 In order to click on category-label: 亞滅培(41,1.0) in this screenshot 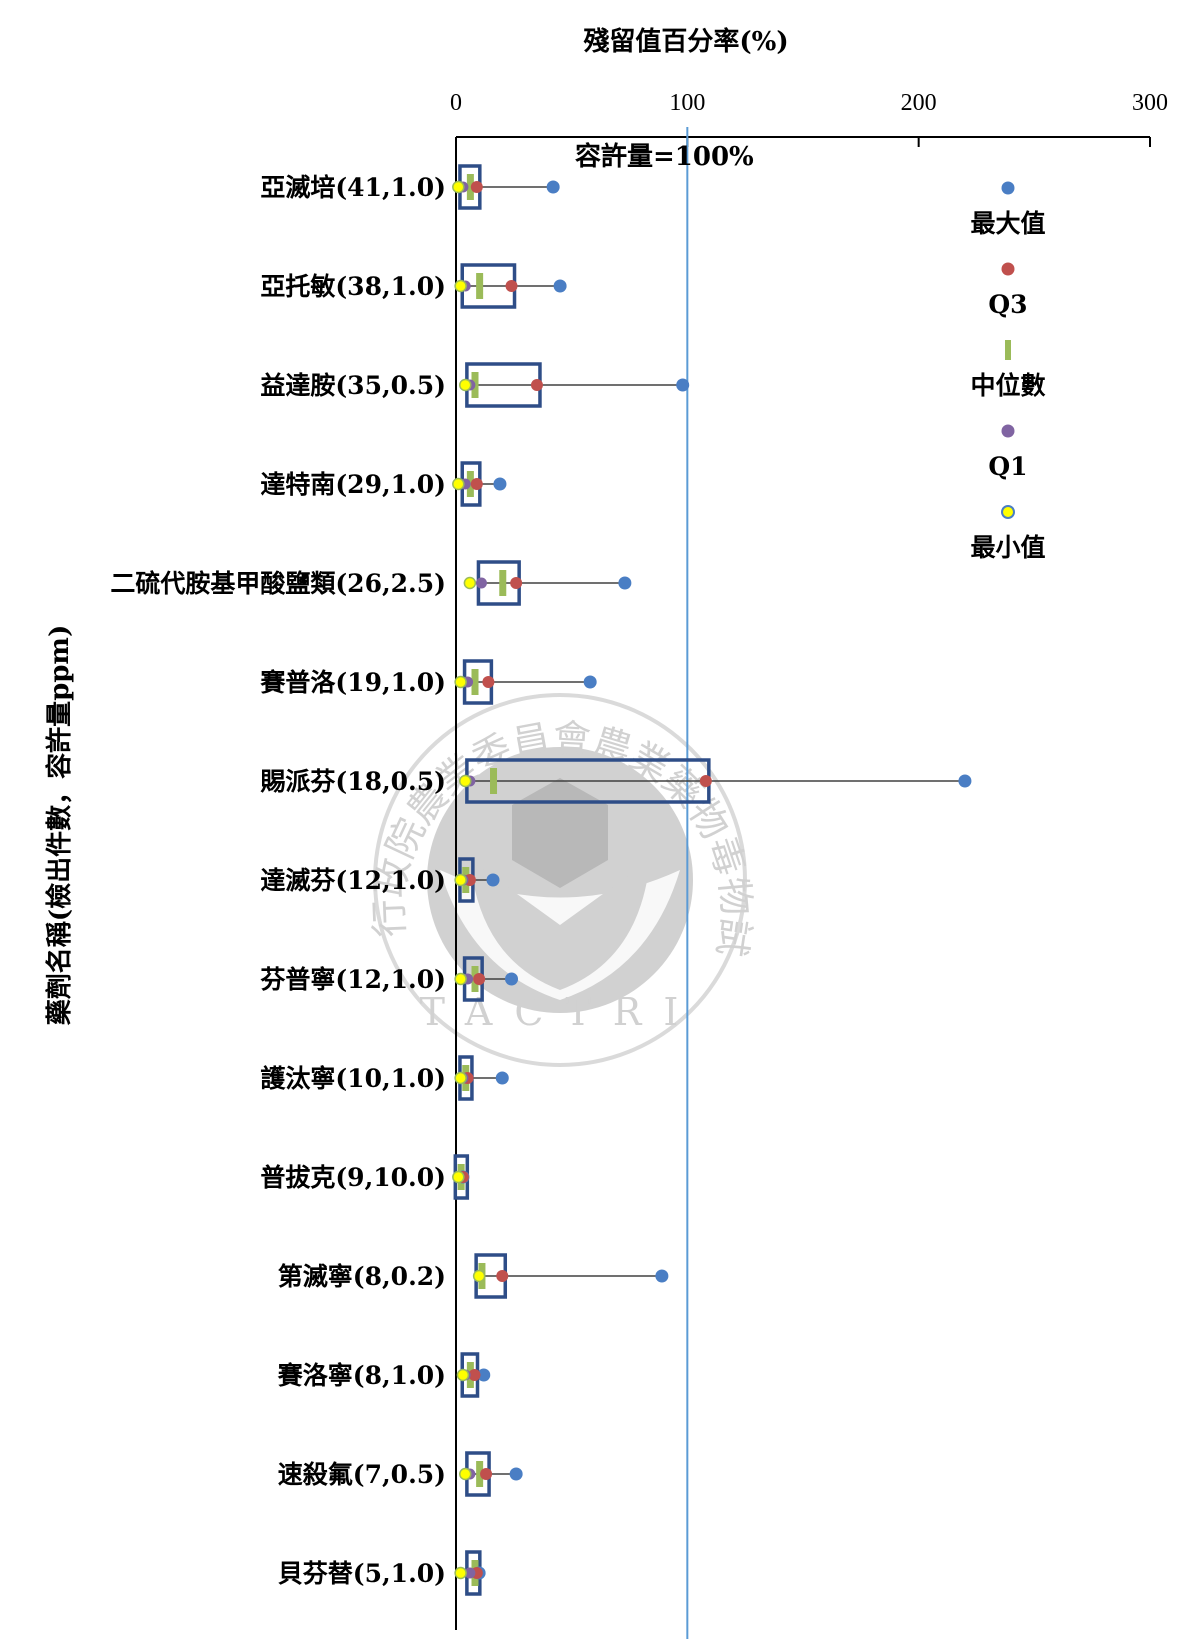, I will do `click(353, 187)`.